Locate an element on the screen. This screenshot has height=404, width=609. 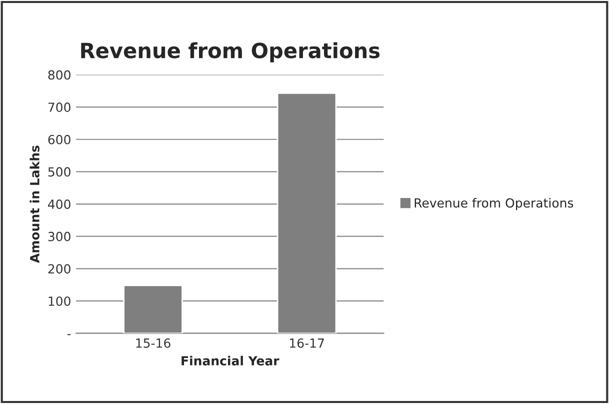
legend-label: Revenue from Operations is located at coordinates (494, 204).